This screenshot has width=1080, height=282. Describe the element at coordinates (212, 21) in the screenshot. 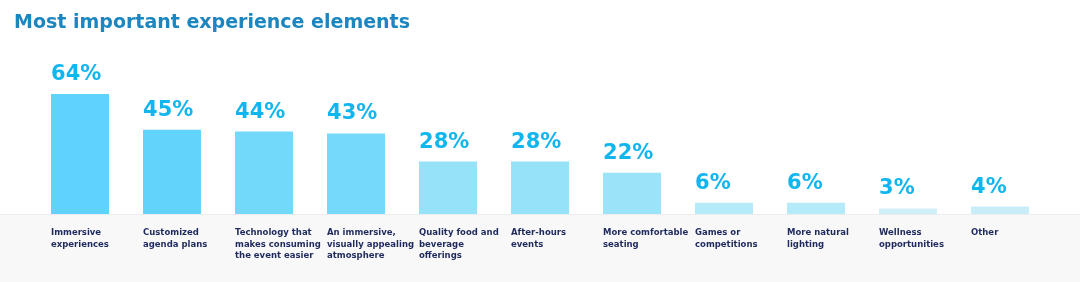

I see `chart-title: Most important experience elements` at that location.